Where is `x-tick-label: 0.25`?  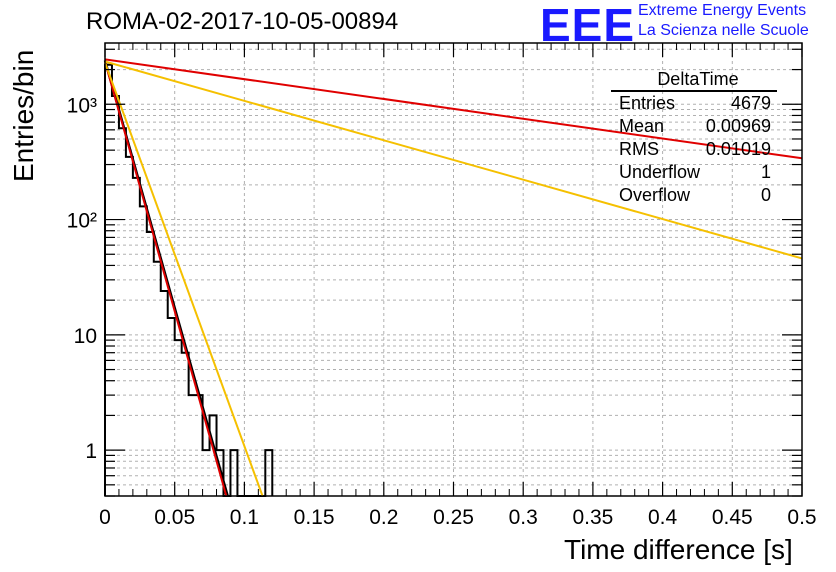
x-tick-label: 0.25 is located at coordinates (453, 517).